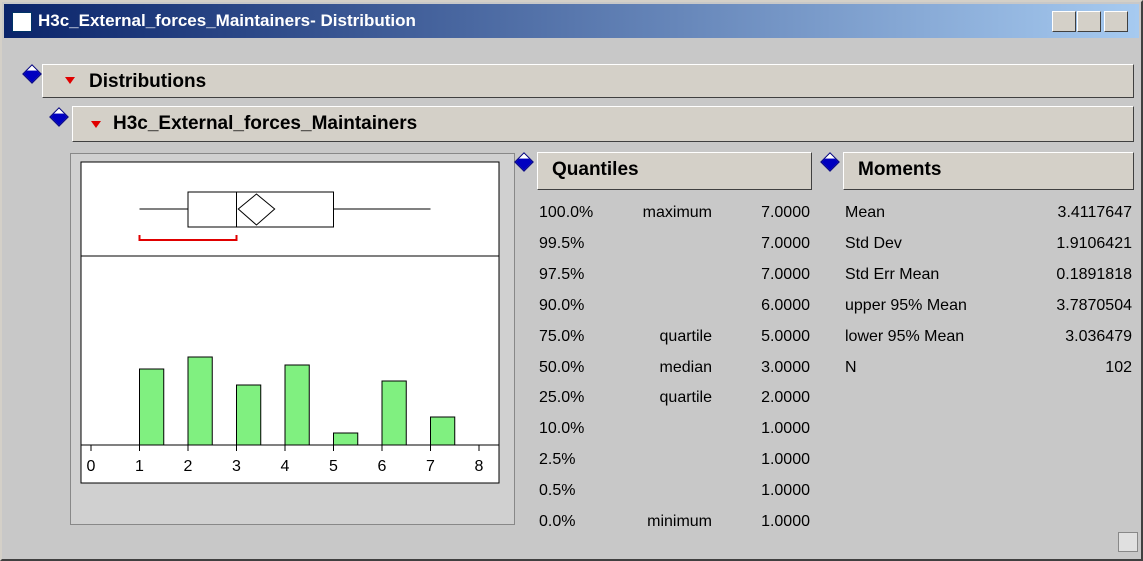  What do you see at coordinates (557, 491) in the screenshot?
I see `quantile-percent: 0.5%` at bounding box center [557, 491].